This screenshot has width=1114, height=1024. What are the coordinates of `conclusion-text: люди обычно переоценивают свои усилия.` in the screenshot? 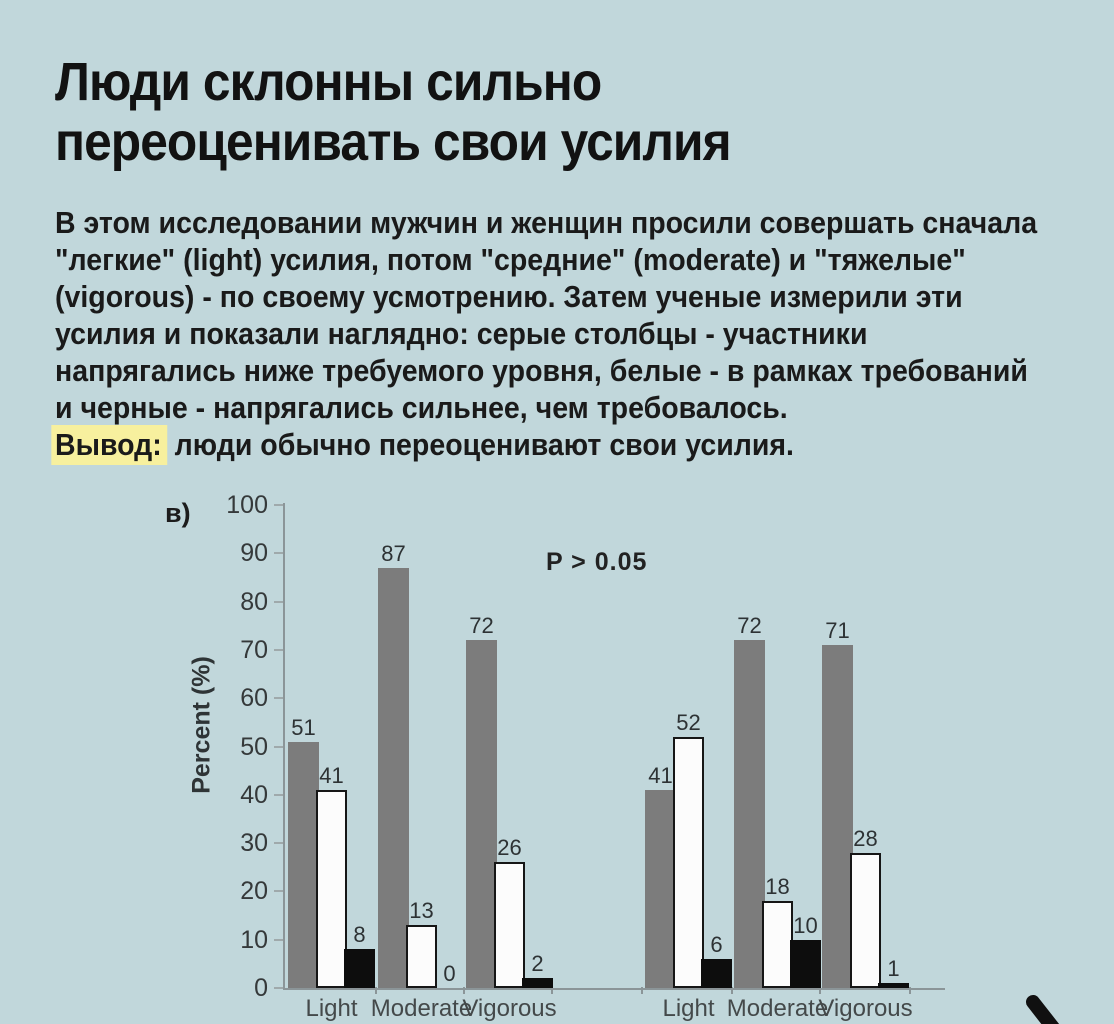 It's located at (484, 444).